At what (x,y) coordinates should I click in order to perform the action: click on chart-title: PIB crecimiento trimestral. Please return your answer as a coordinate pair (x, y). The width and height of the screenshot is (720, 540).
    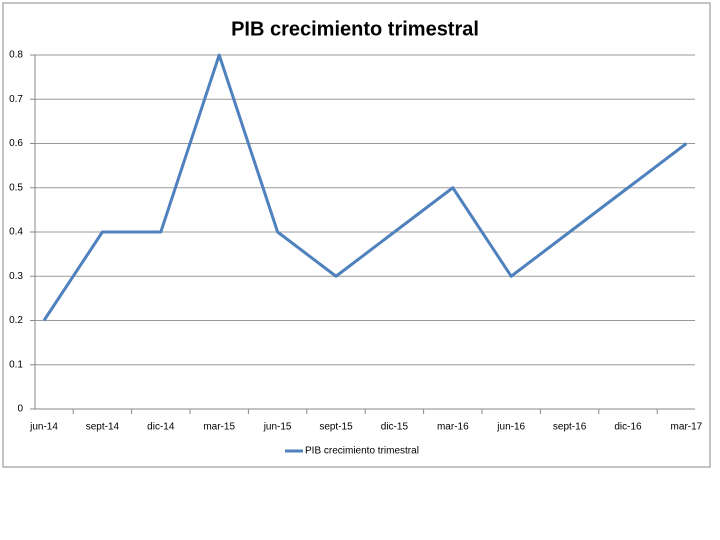
    Looking at the image, I should click on (355, 29).